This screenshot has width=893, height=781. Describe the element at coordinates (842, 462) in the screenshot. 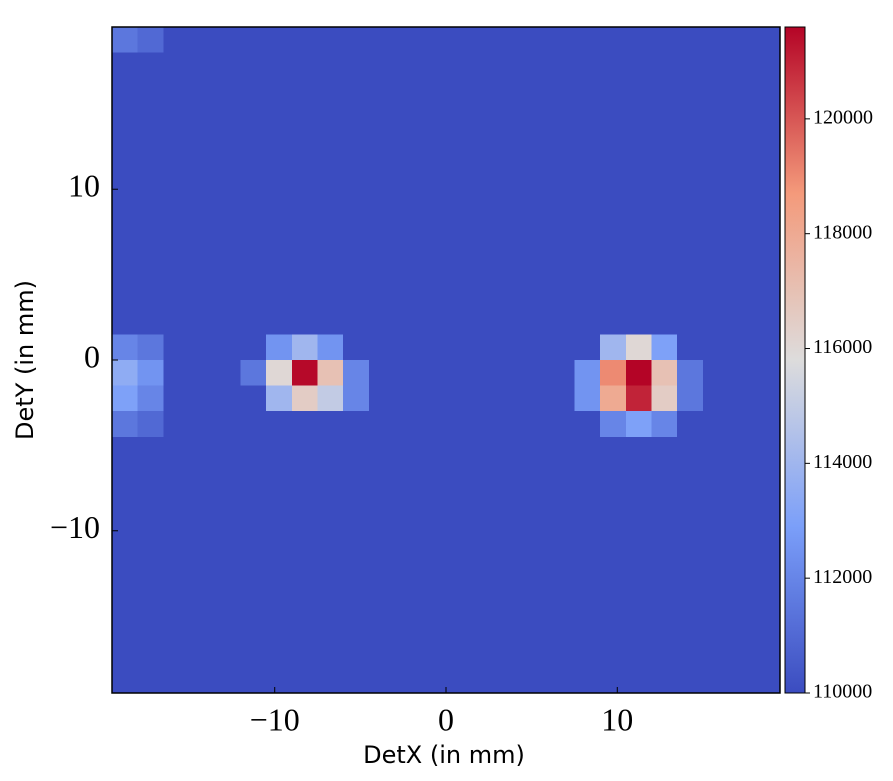

I see `colorbar-tick-label: 114000` at that location.